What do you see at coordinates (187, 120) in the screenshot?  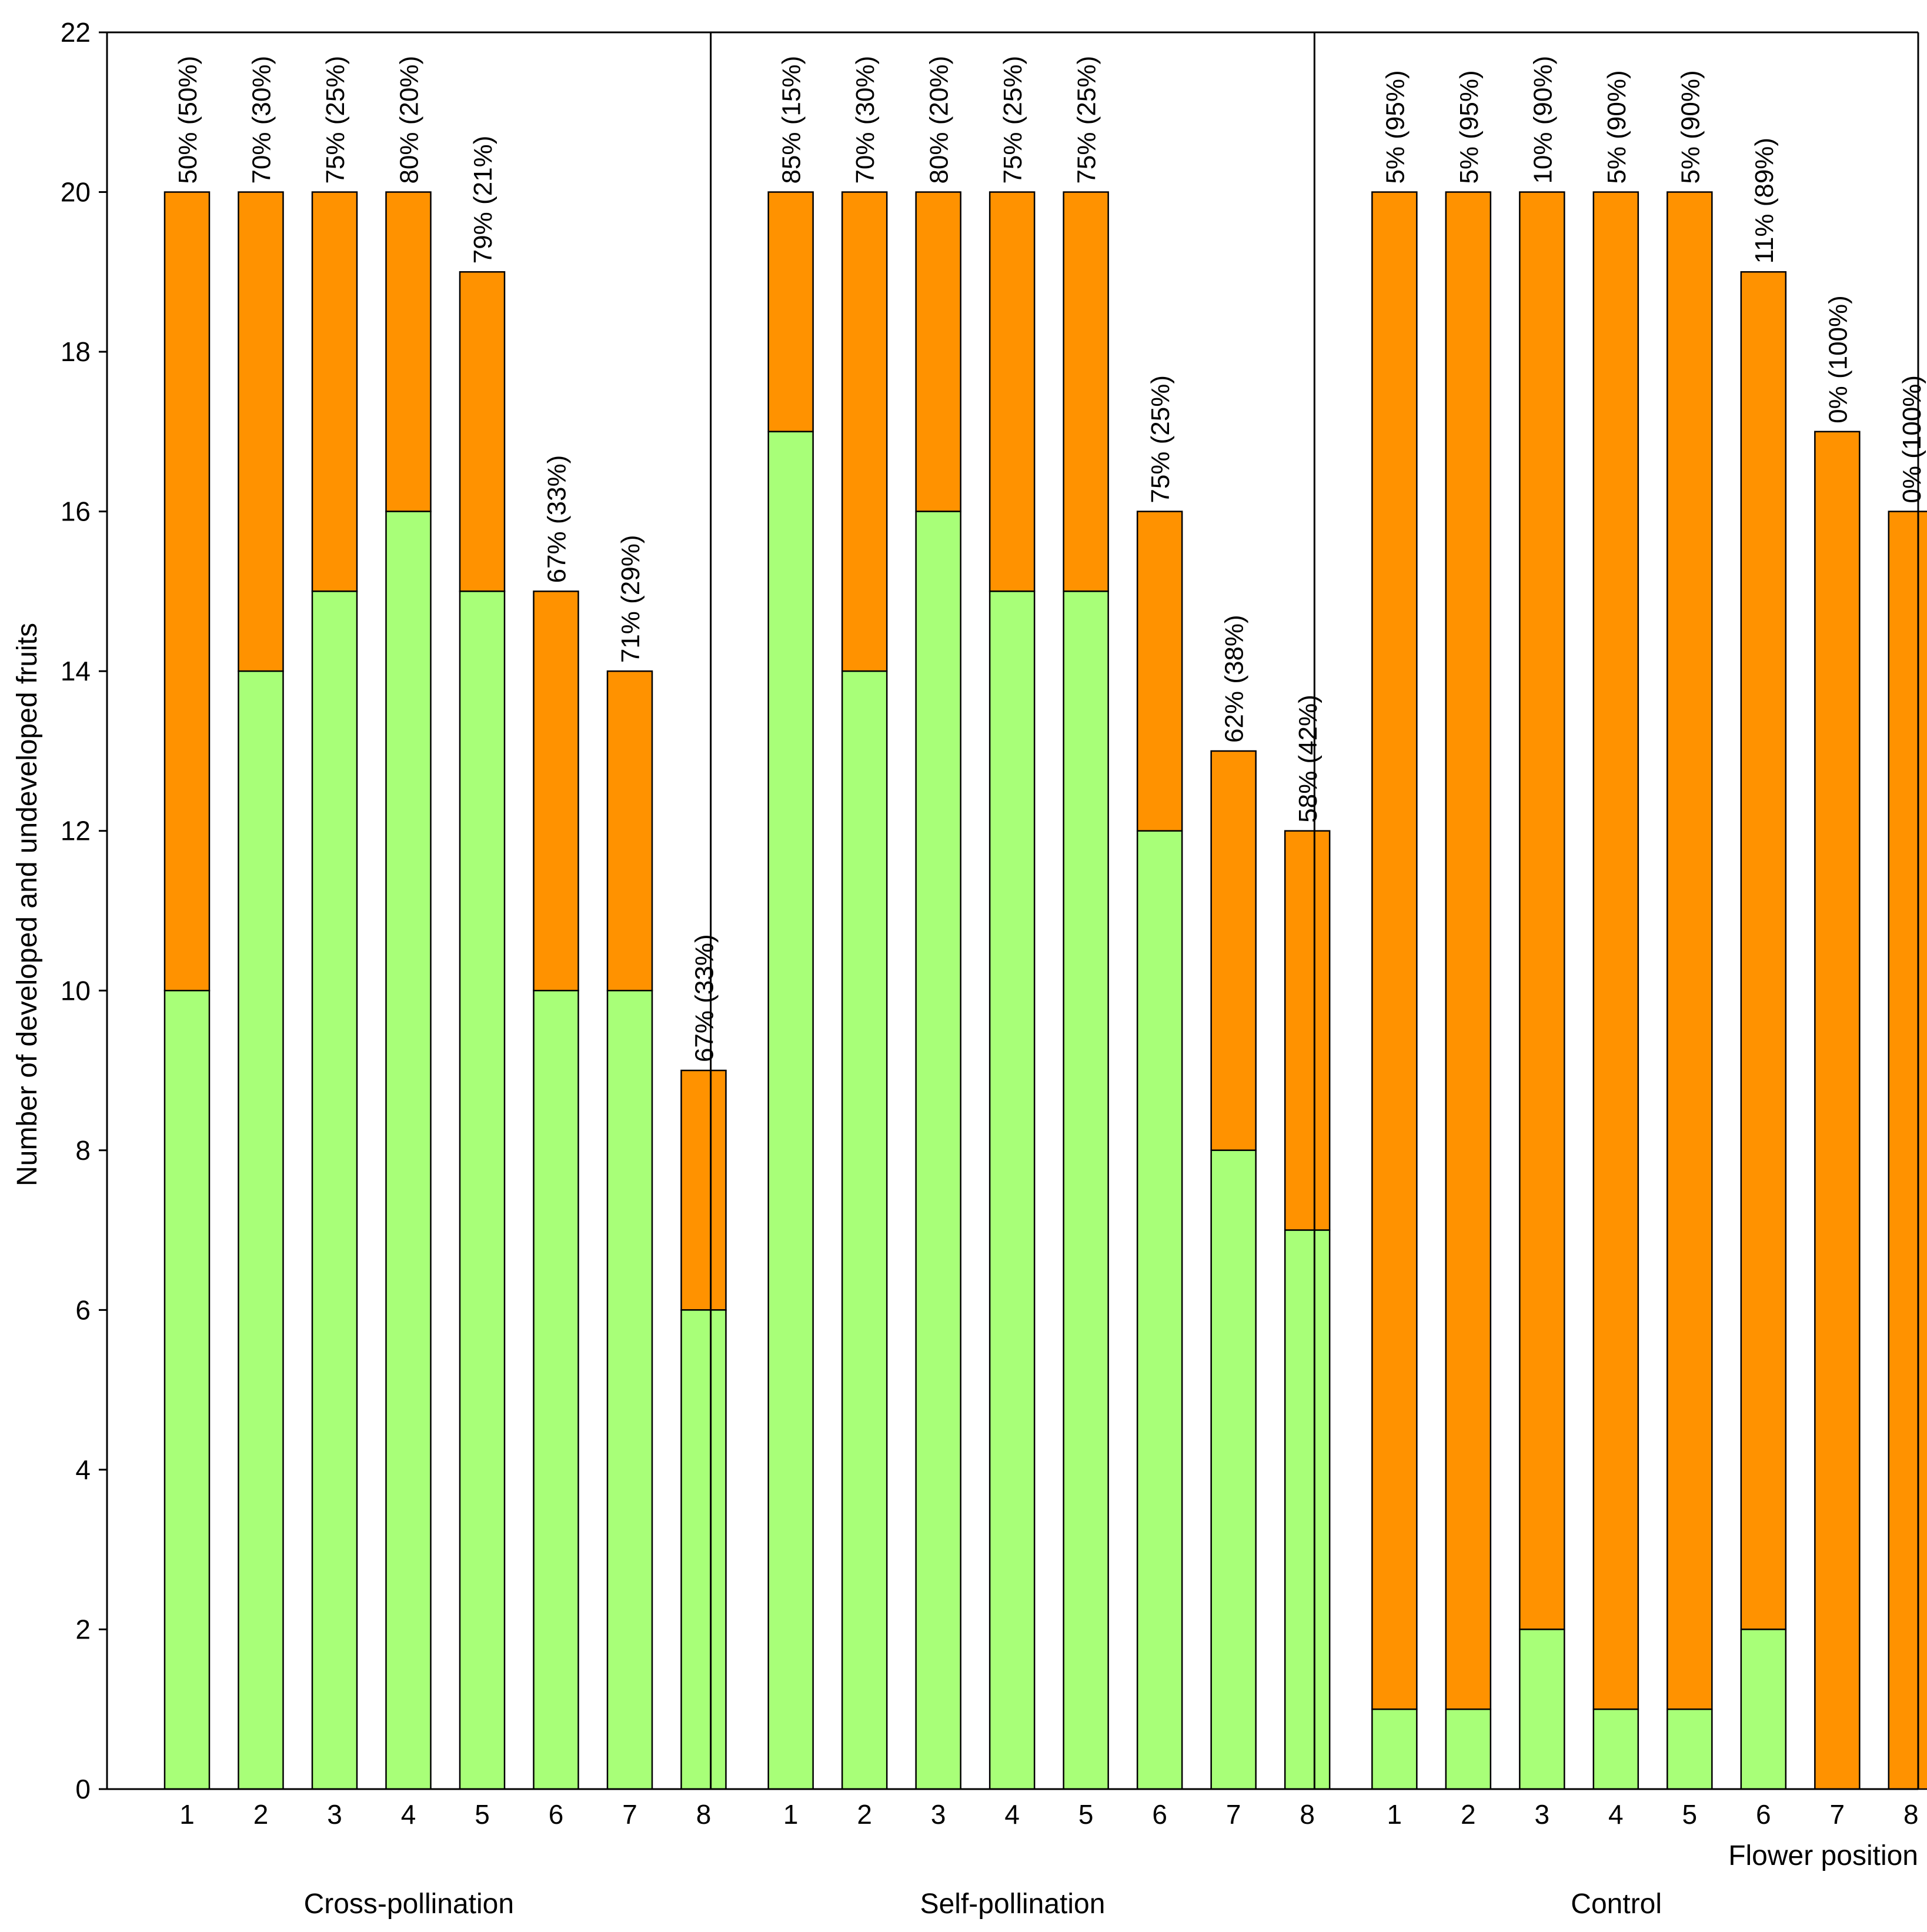 I see `bar-value-label-g0-1: 50% (50%)` at bounding box center [187, 120].